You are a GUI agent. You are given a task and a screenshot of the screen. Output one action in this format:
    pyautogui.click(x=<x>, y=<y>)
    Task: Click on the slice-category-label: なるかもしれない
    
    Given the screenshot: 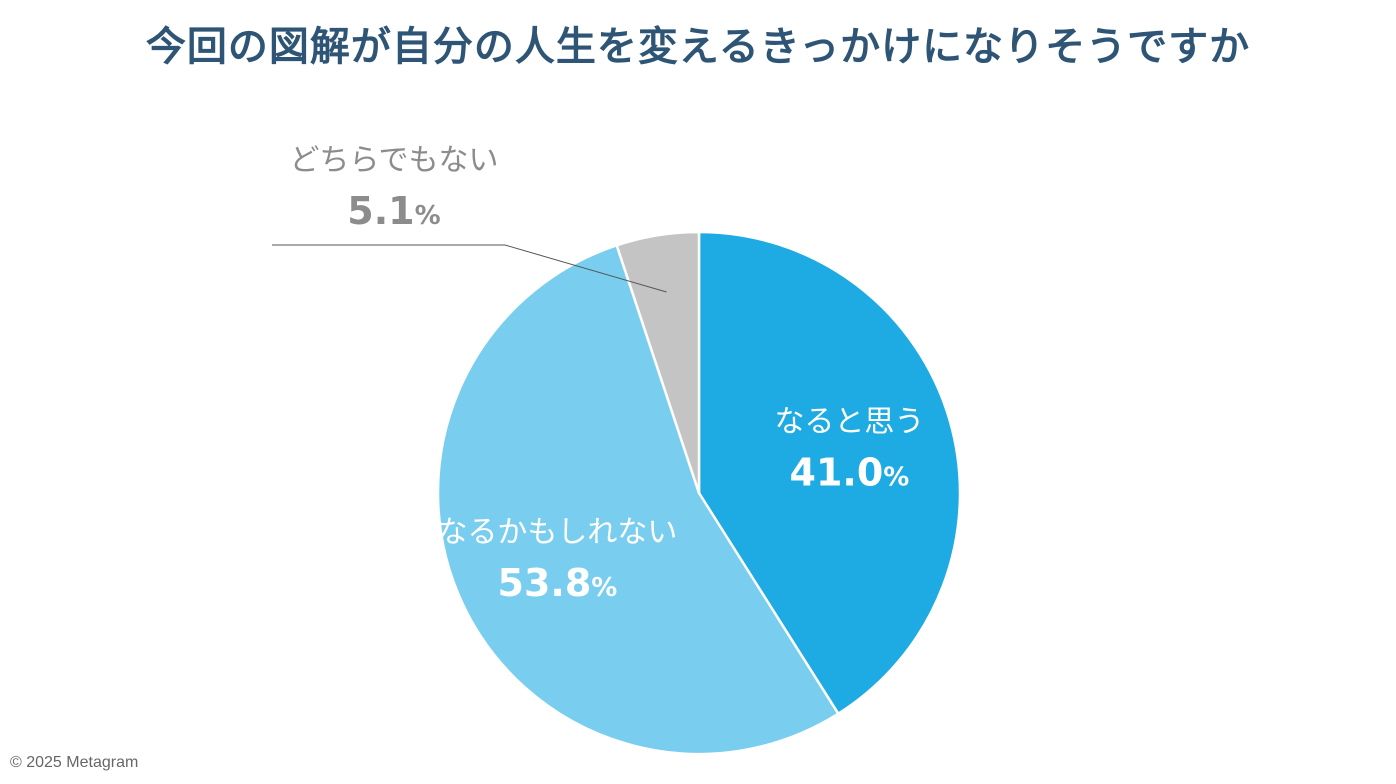 What is the action you would take?
    pyautogui.click(x=557, y=532)
    